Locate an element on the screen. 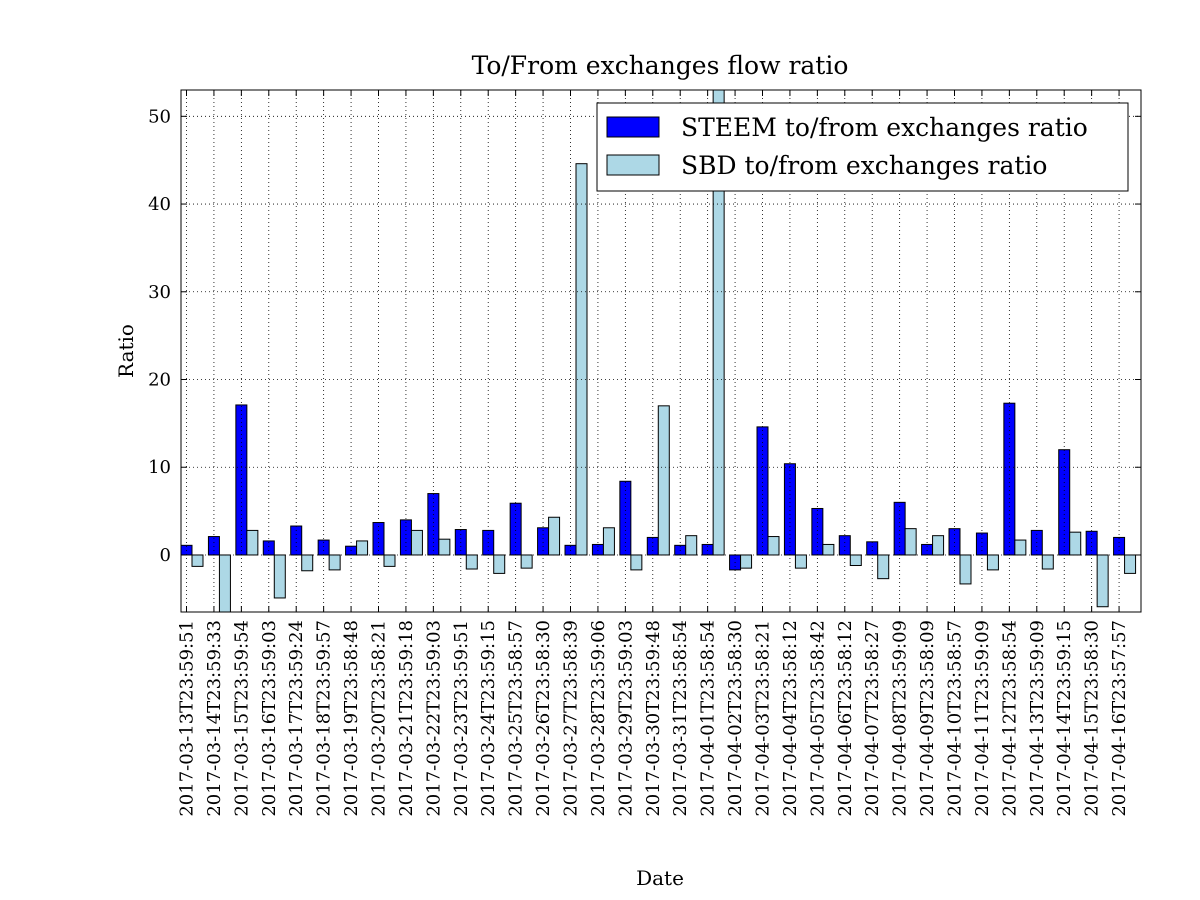  x-tick-label: 2017-04-02T23:58:30 is located at coordinates (735, 718).